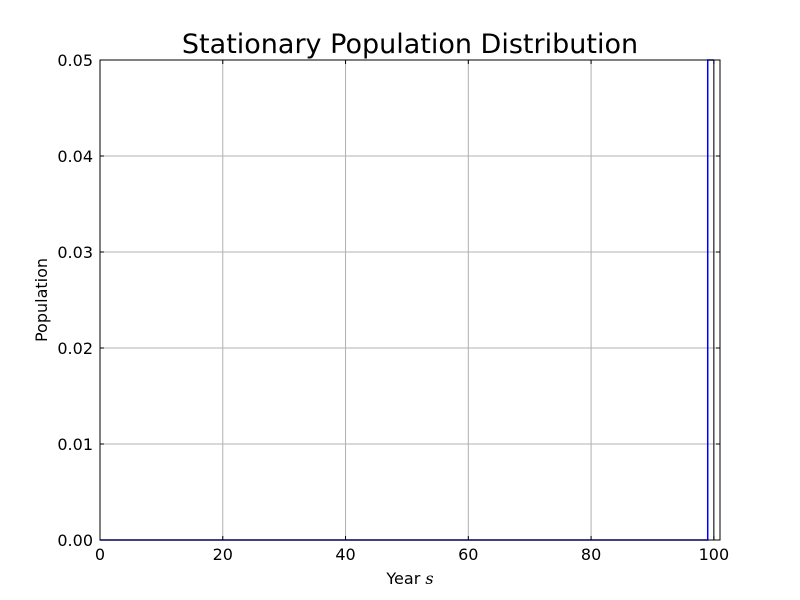  I want to click on x-axis-label: Year s, so click(409, 578).